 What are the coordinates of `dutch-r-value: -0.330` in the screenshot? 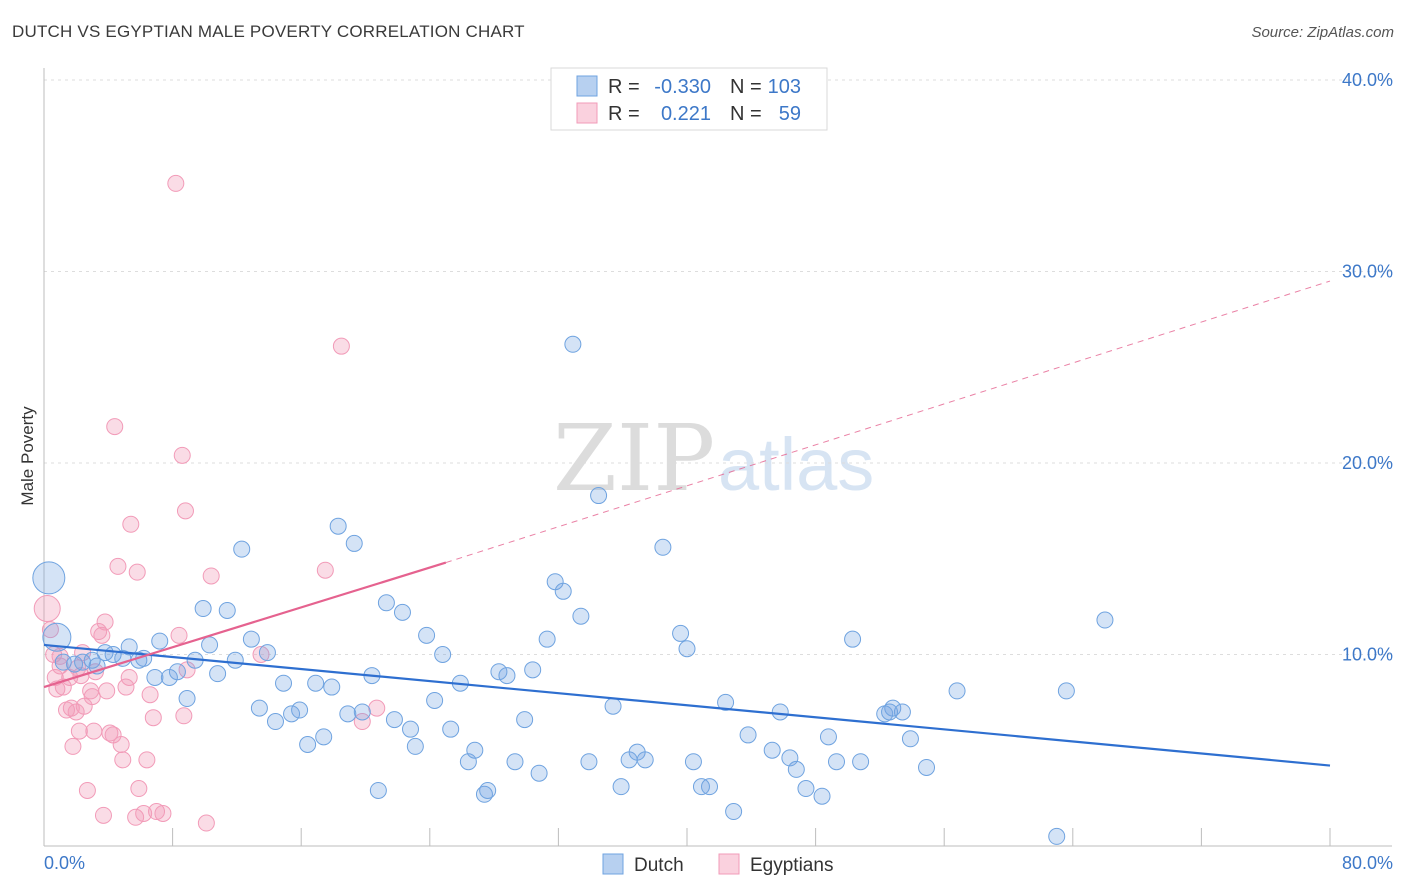 It's located at (682, 87).